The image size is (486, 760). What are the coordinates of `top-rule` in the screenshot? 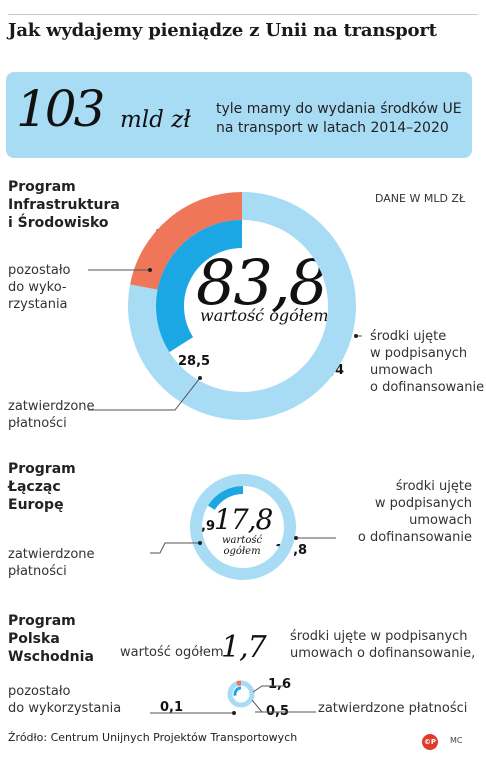 It's located at (243, 14).